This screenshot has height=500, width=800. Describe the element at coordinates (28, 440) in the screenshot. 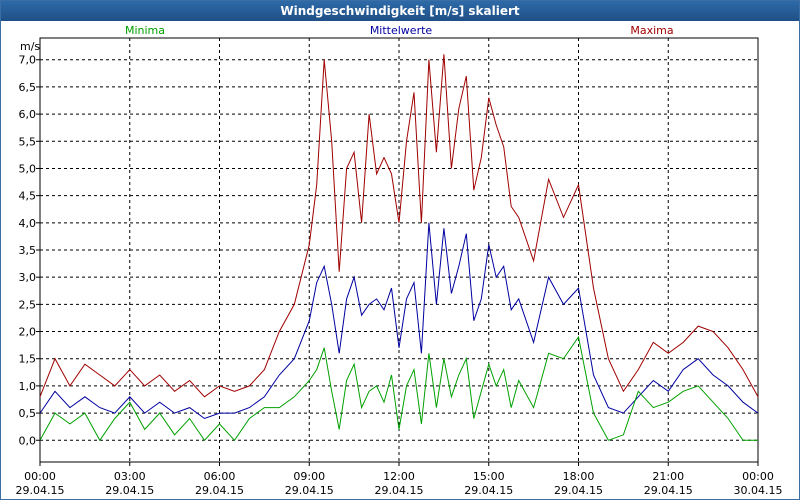

I see `y-tick-label: 0,0` at that location.